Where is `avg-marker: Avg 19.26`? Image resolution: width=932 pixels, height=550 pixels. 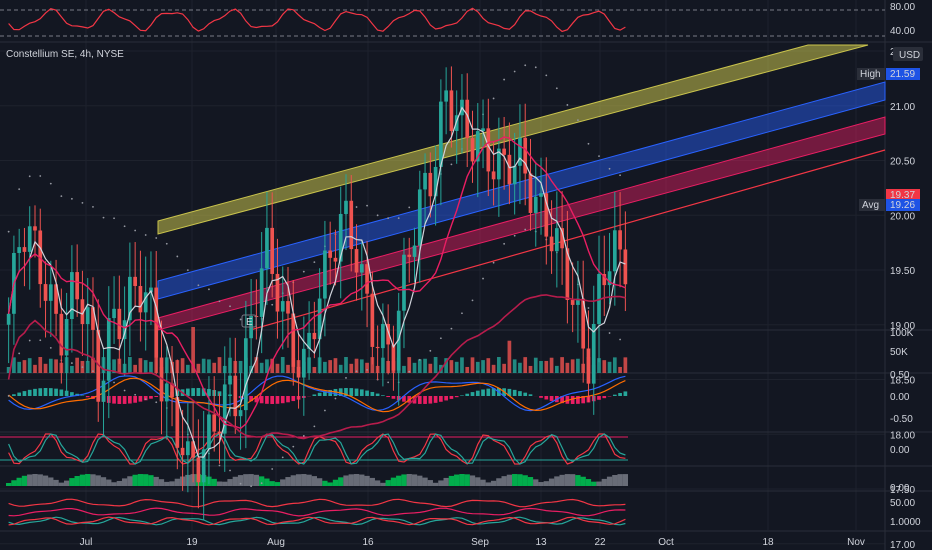 avg-marker: Avg 19.26 is located at coordinates (889, 205).